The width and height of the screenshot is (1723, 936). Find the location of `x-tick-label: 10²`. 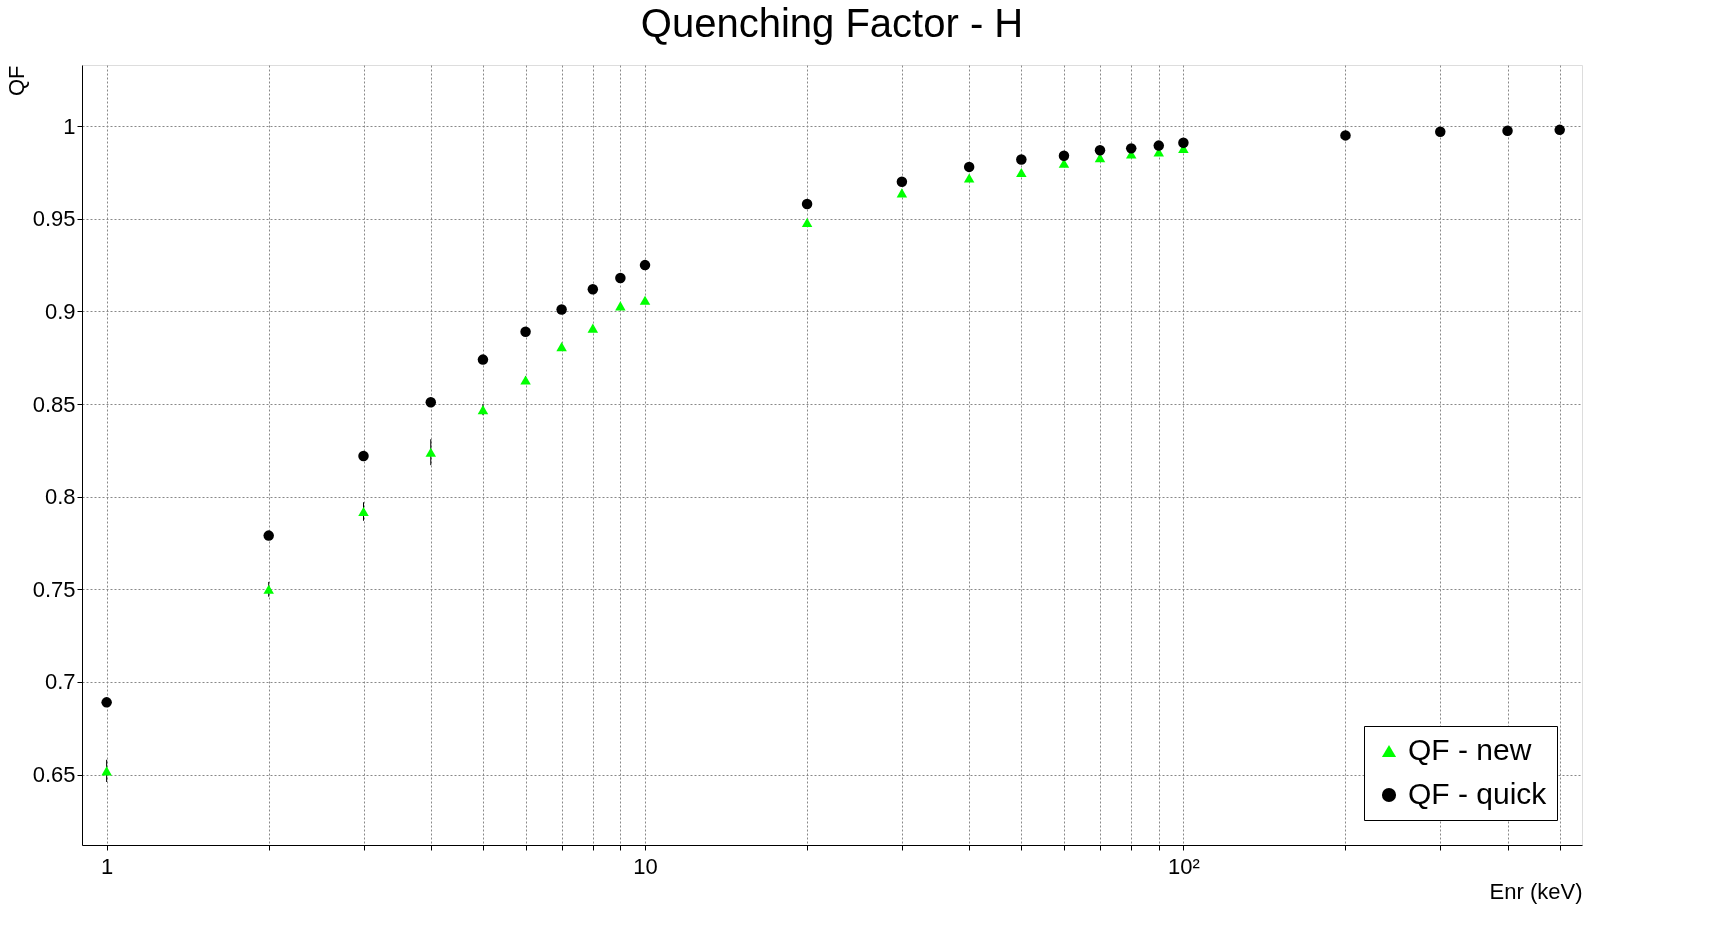

x-tick-label: 10² is located at coordinates (1184, 866).